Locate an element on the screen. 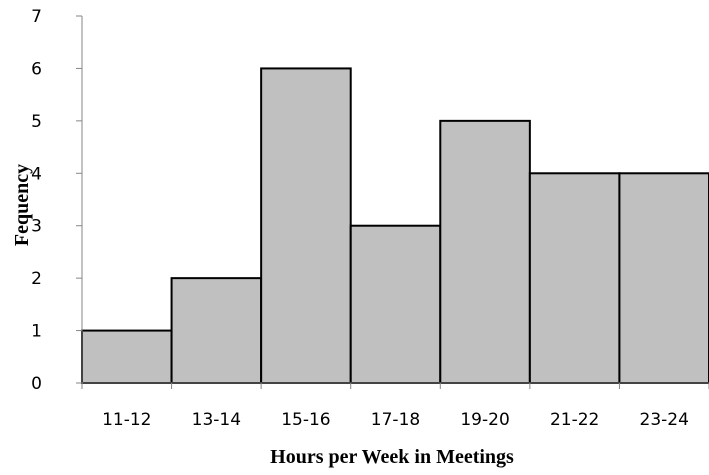  x-tick-label: 13-14 is located at coordinates (216, 420).